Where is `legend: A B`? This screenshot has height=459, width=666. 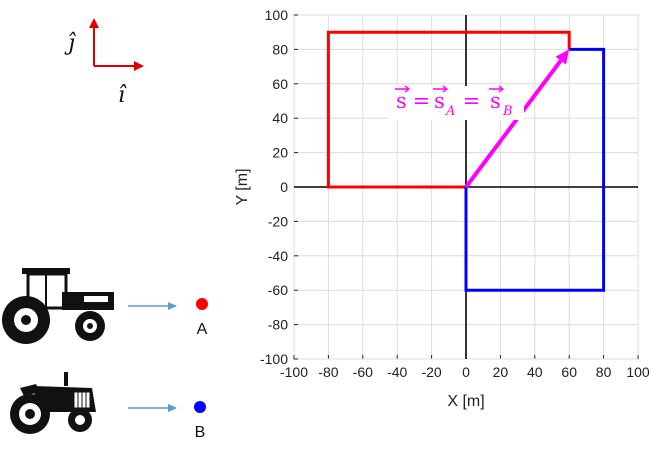 legend: A B is located at coordinates (168, 369).